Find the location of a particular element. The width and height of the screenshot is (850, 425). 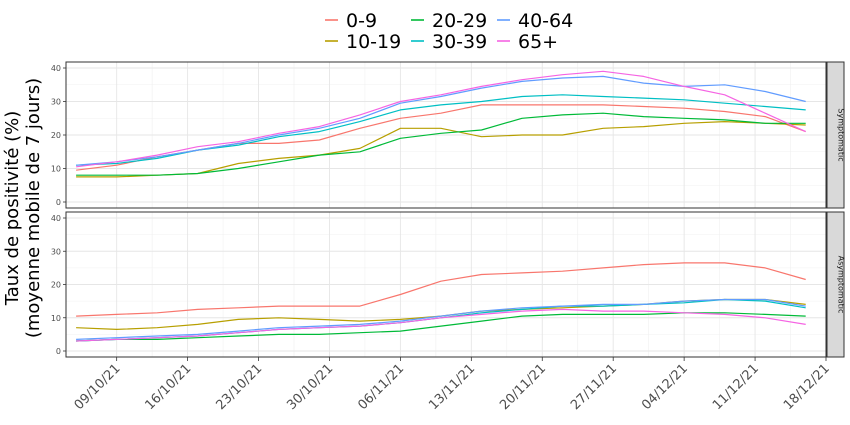

x-tick-label: 20/11/21 is located at coordinates (523, 387).